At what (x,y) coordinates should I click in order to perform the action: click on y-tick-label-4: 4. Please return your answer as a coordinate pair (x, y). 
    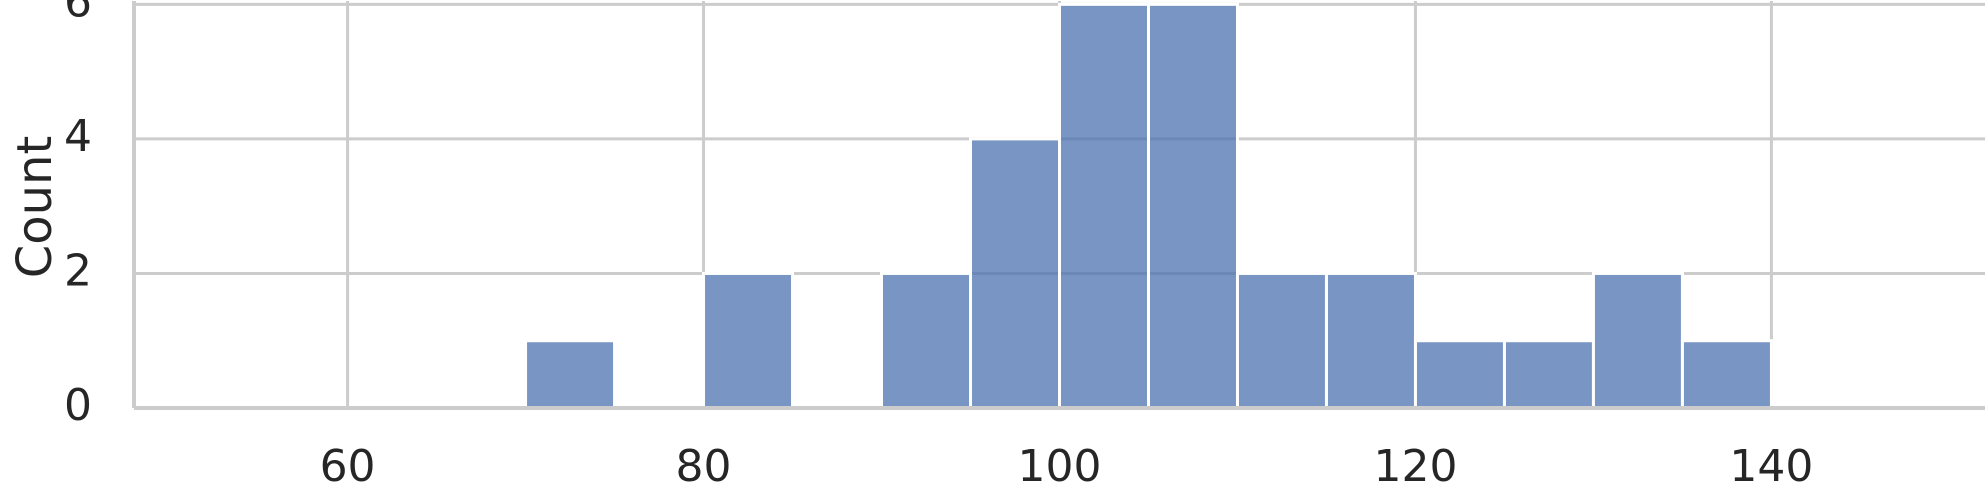
    Looking at the image, I should click on (78, 136).